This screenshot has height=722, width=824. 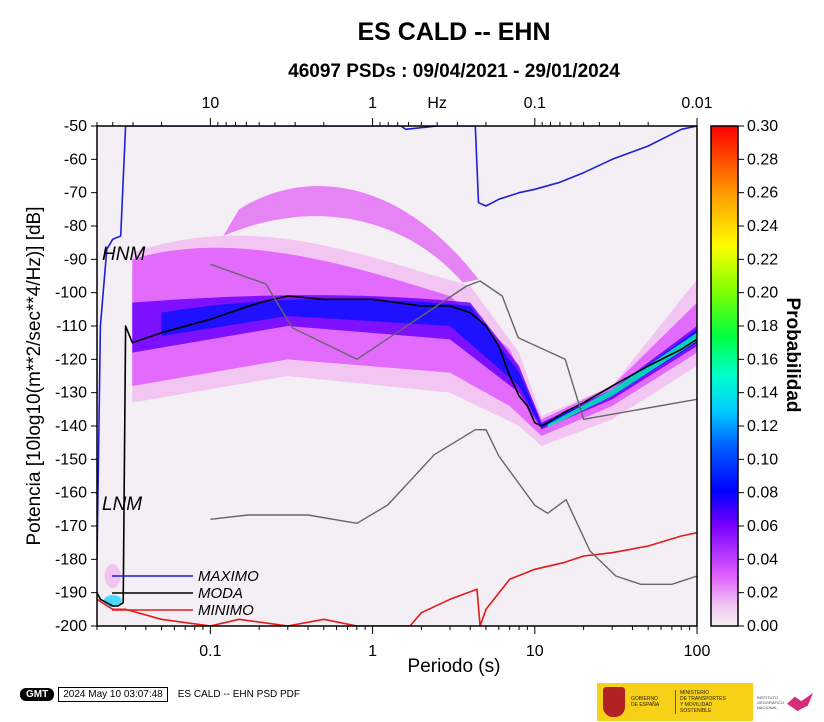 What do you see at coordinates (771, 702) in the screenshot?
I see `ign-text: INSTITUTO GEOGRÁFICO NACIONAL` at bounding box center [771, 702].